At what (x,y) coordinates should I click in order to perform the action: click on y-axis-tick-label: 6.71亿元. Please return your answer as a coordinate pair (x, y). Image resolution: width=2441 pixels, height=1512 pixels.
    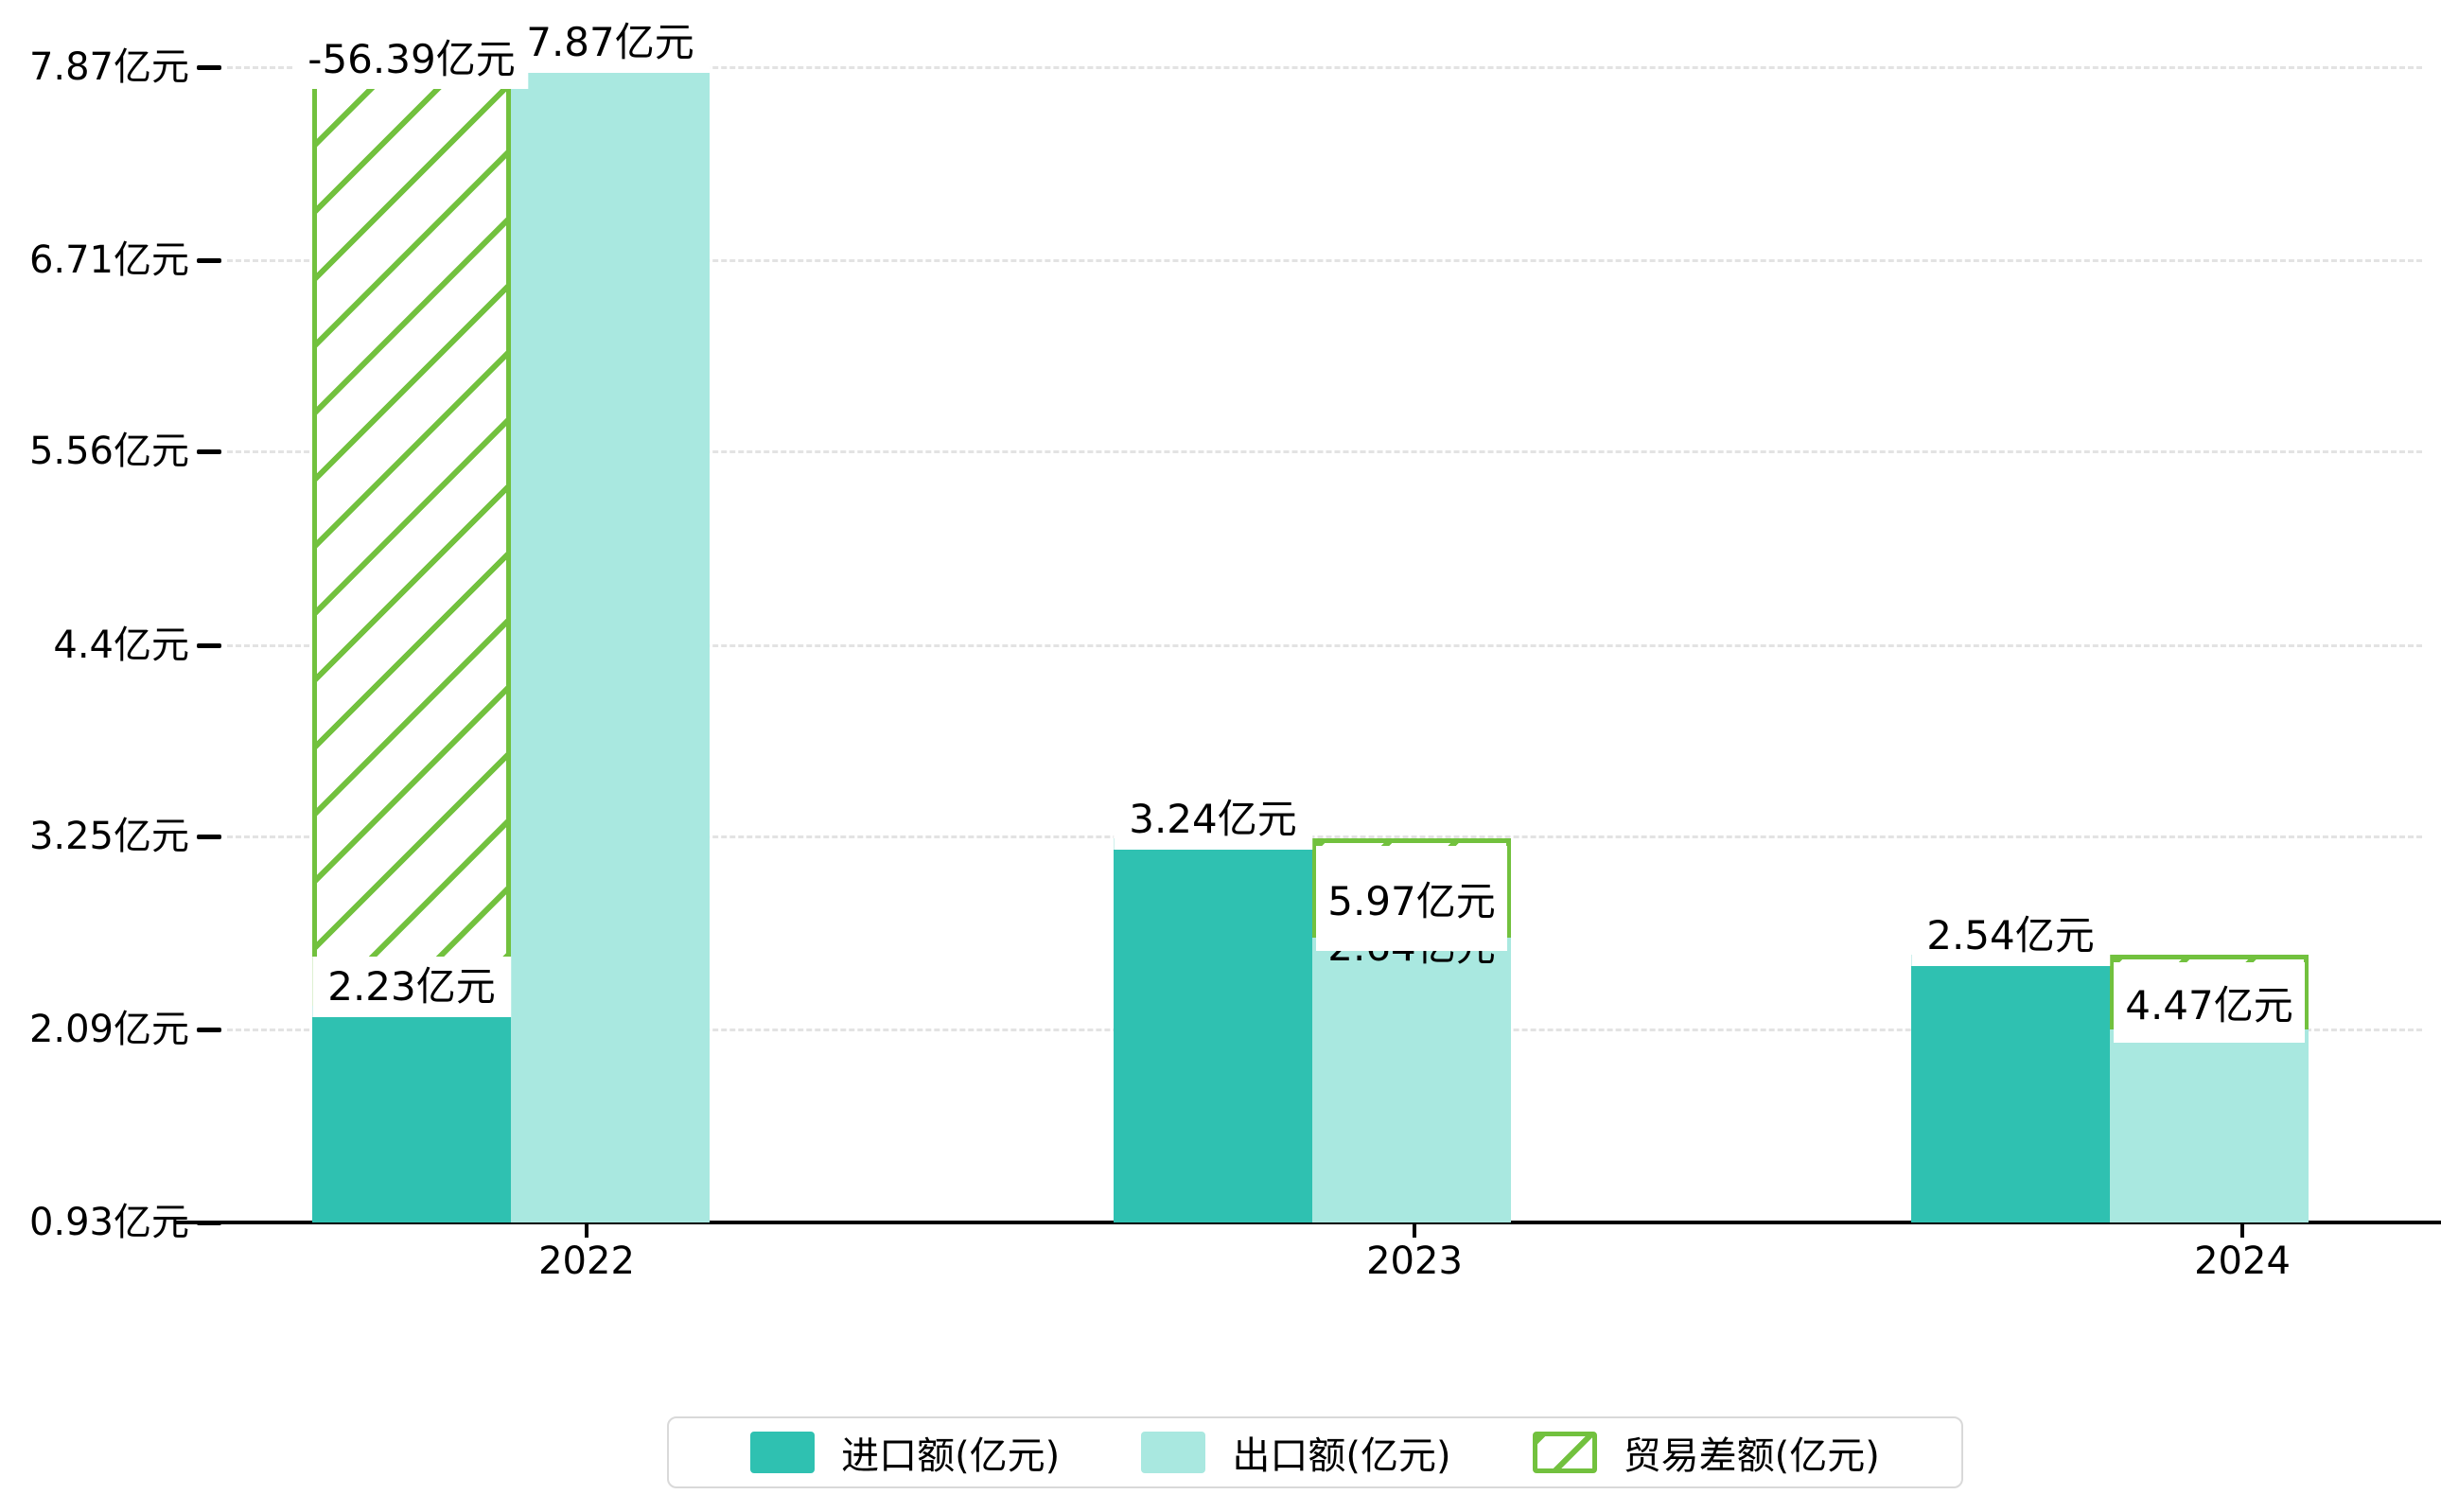
    Looking at the image, I should click on (108, 261).